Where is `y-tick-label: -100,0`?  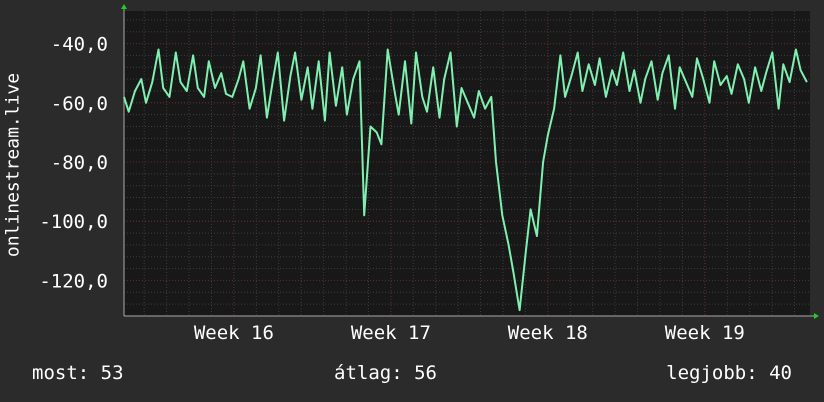
y-tick-label: -100,0 is located at coordinates (73, 222).